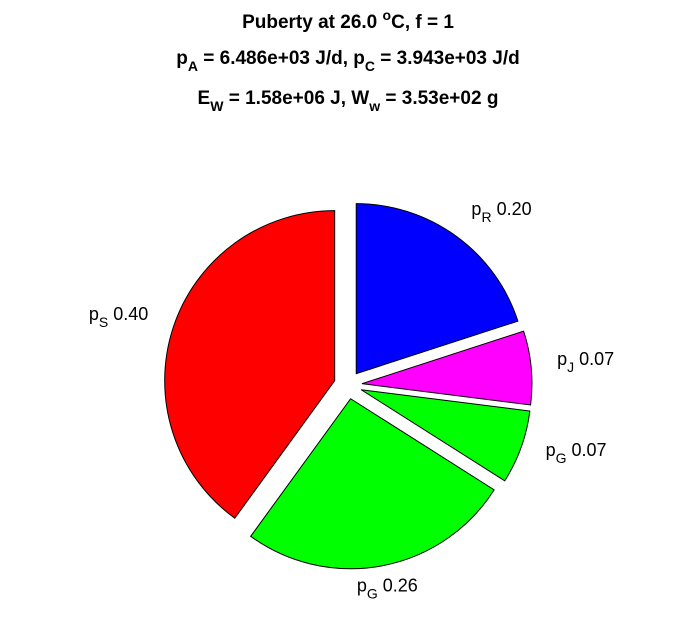  Describe the element at coordinates (514, 209) in the screenshot. I see `label-value: 0.20` at that location.